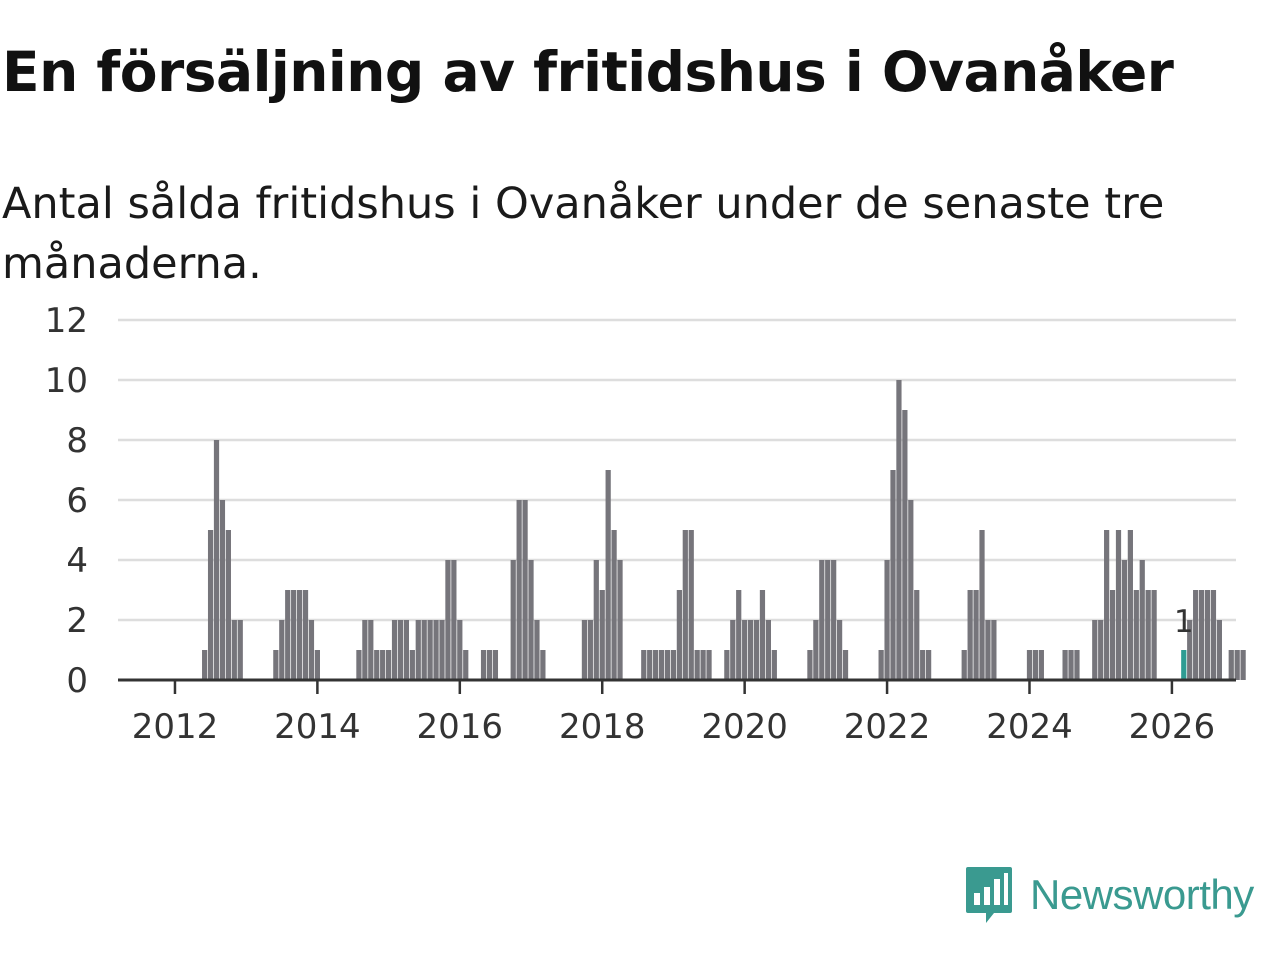 The image size is (1280, 960). Describe the element at coordinates (744, 727) in the screenshot. I see `x-tick-label: 2020` at that location.